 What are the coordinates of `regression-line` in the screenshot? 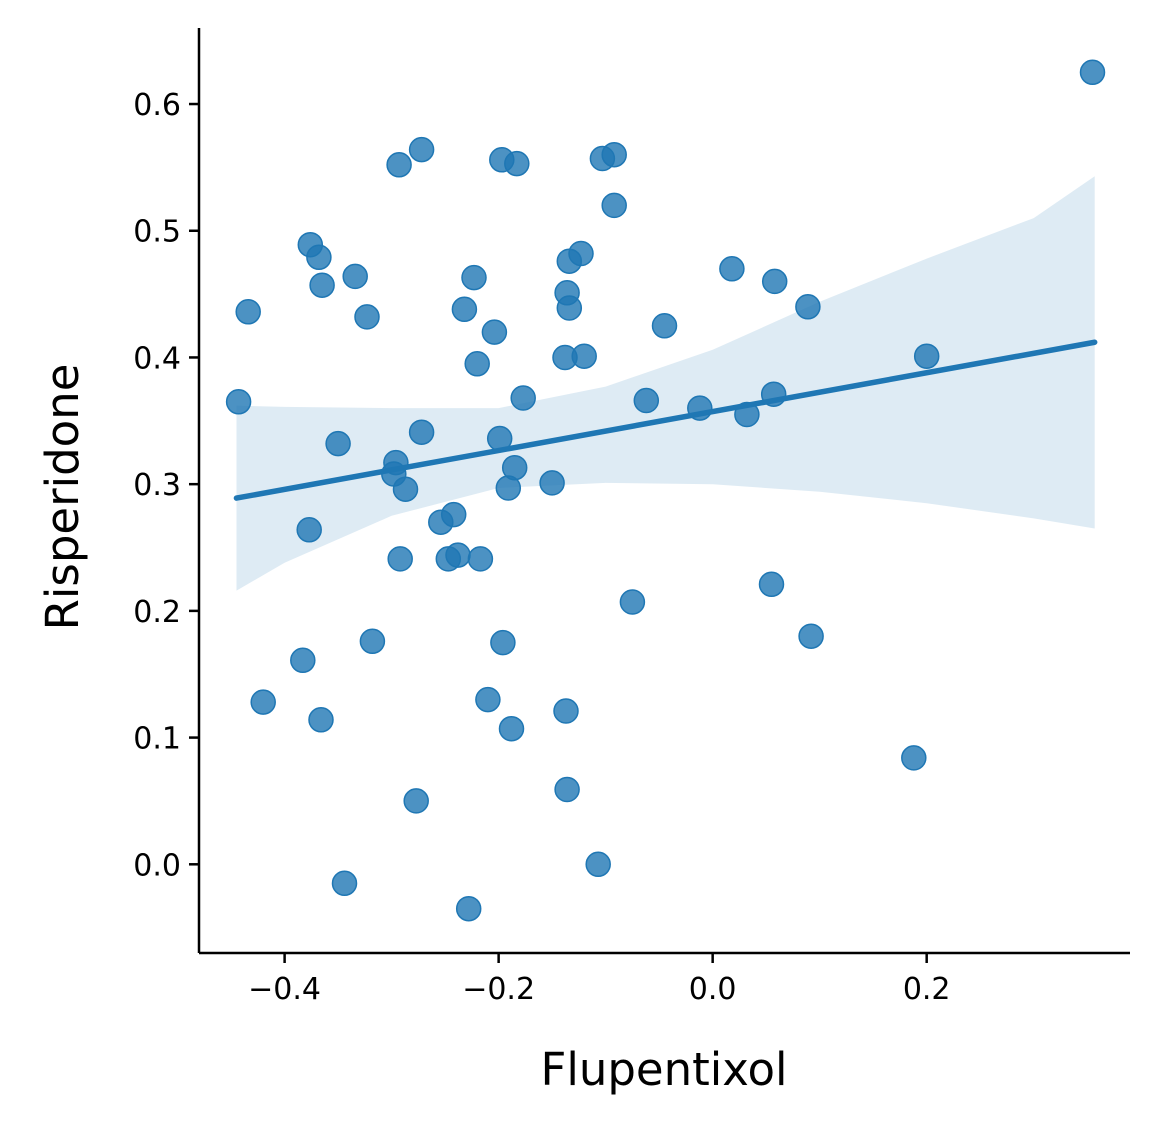 It's located at (665, 420).